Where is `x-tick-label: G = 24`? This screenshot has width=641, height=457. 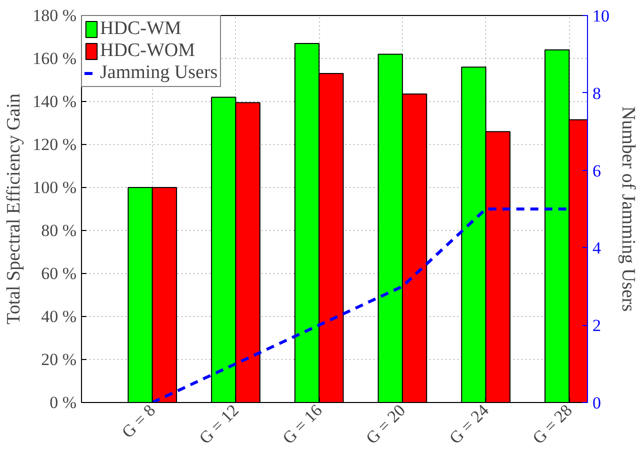
x-tick-label: G = 24 is located at coordinates (469, 424).